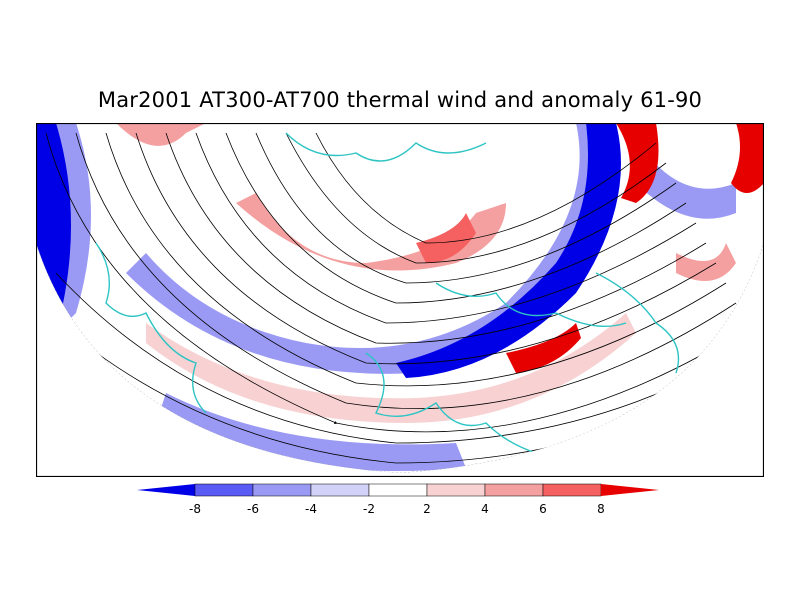 This screenshot has height=600, width=800. I want to click on colorbar-tick-label: 8, so click(601, 509).